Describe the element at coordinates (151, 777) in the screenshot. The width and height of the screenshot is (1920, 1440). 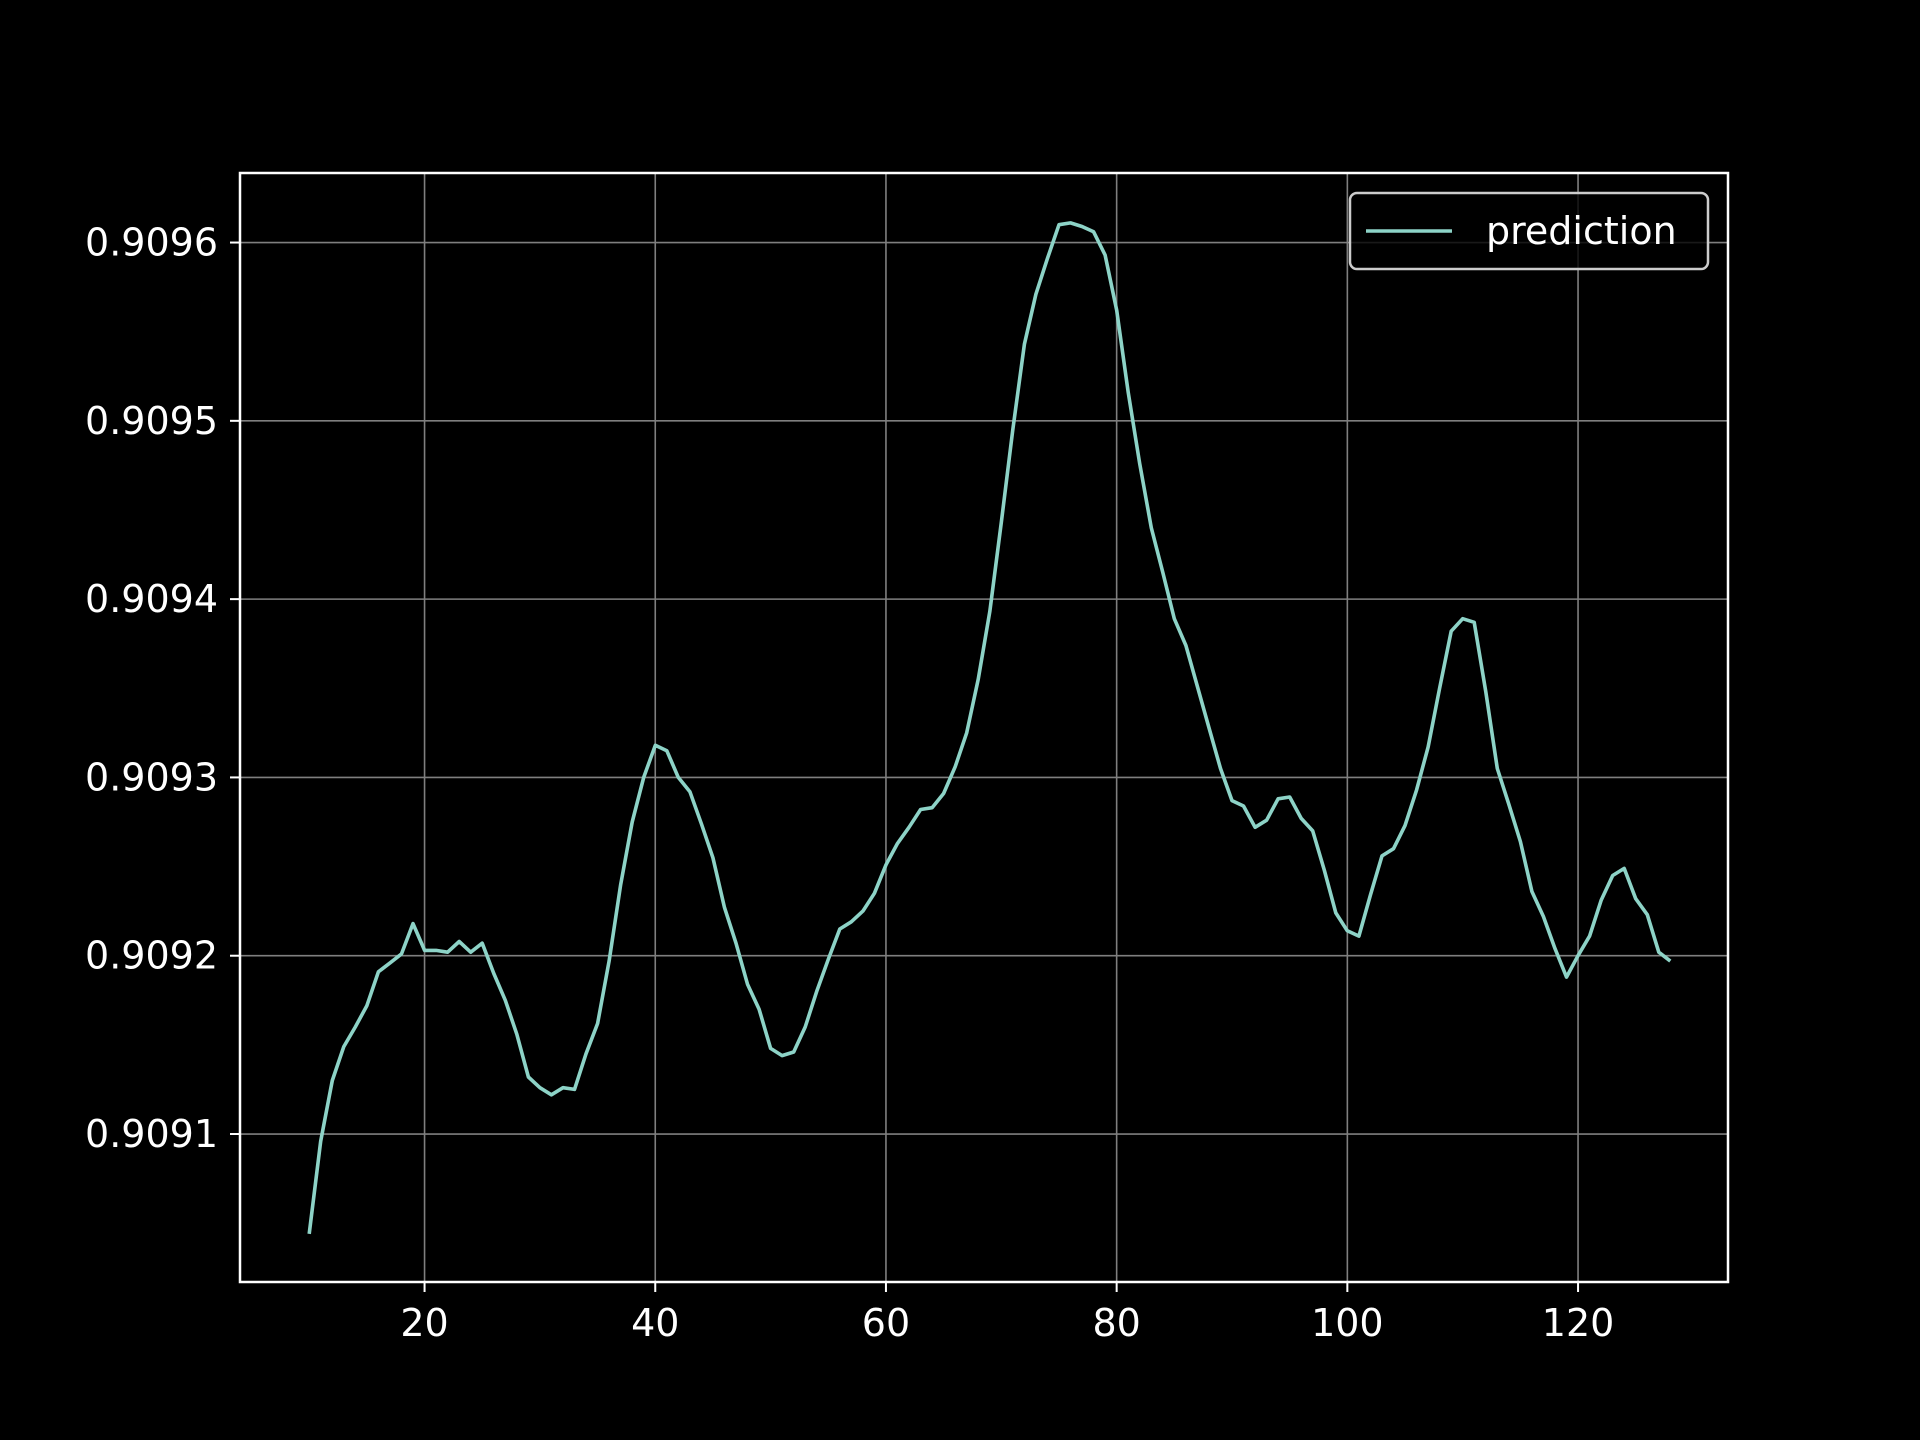
I see `y-tick-label: 0.9093` at that location.